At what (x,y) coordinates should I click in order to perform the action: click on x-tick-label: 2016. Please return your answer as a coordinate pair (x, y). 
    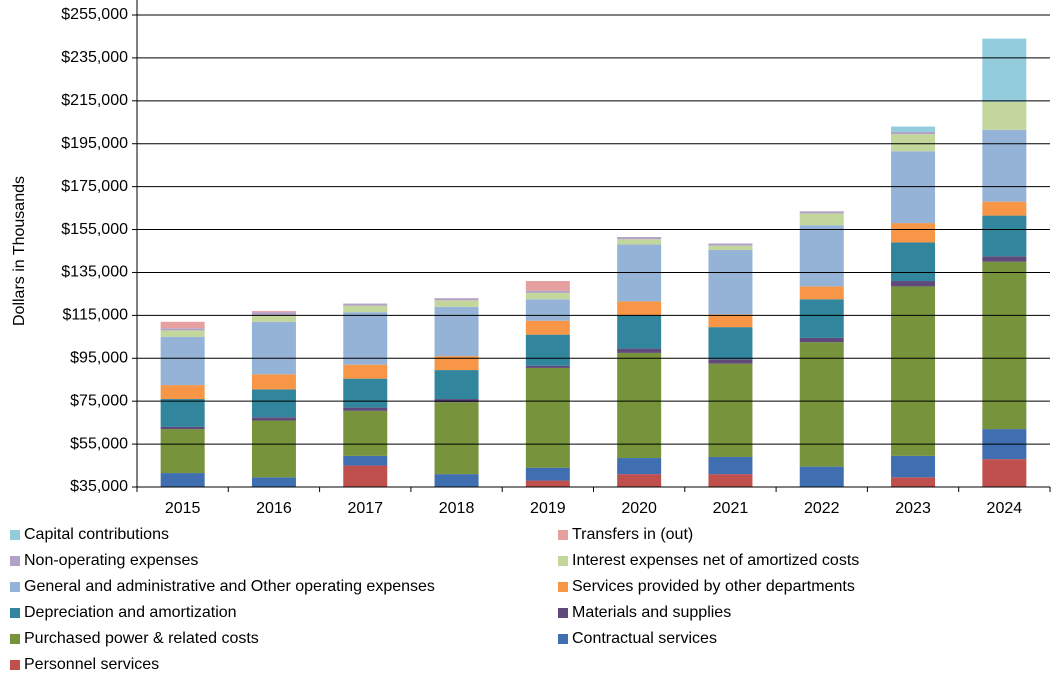
    Looking at the image, I should click on (274, 508).